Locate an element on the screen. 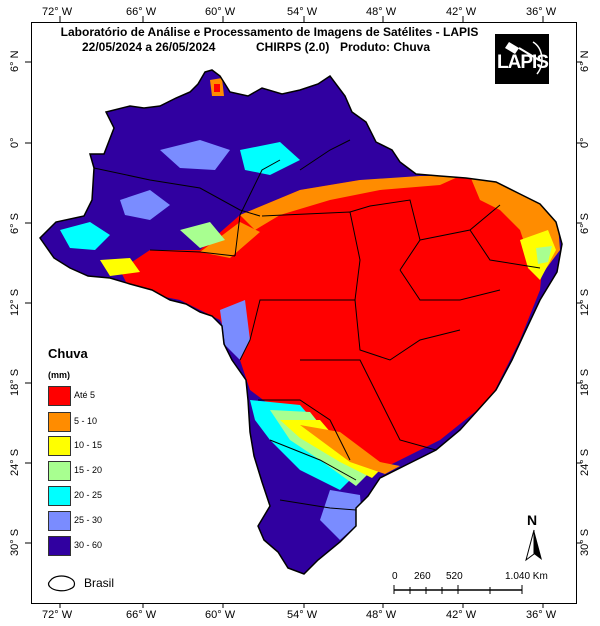 The image size is (600, 626). legend-label: 20 - 25 is located at coordinates (88, 495).